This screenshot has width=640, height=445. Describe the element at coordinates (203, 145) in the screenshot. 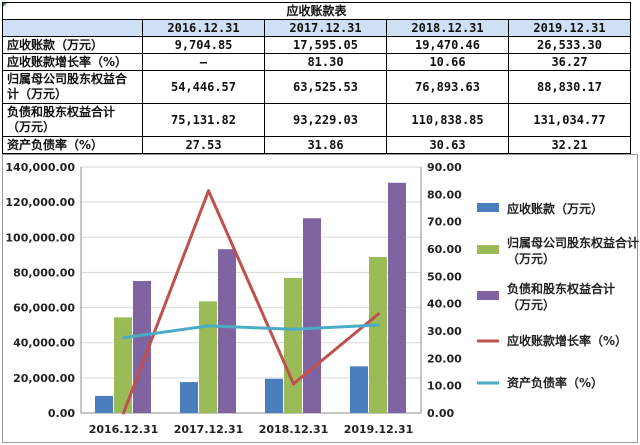

I see `table-cell: 27.53` at that location.